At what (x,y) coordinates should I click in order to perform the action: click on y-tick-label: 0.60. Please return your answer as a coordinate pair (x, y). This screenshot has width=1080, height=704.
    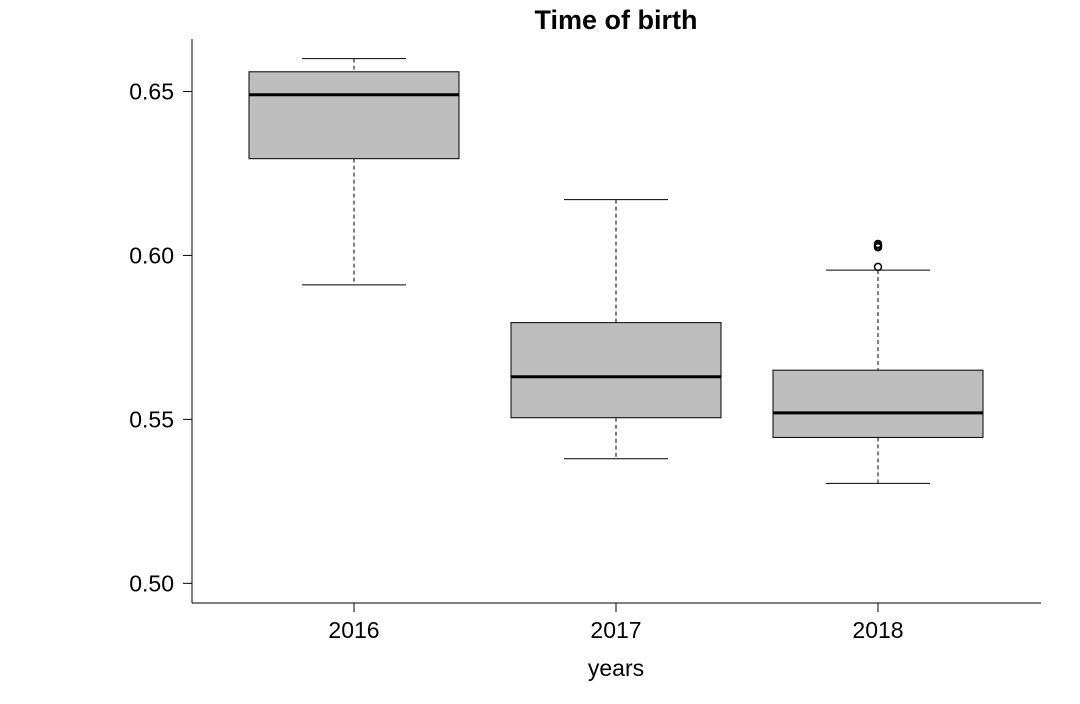
    Looking at the image, I should click on (151, 255).